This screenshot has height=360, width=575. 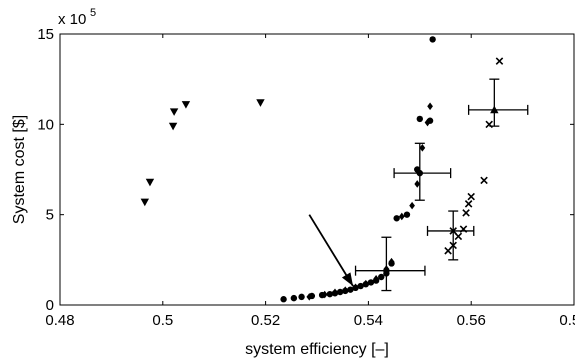 I want to click on x-tick-label: 0.52, so click(x=265, y=320).